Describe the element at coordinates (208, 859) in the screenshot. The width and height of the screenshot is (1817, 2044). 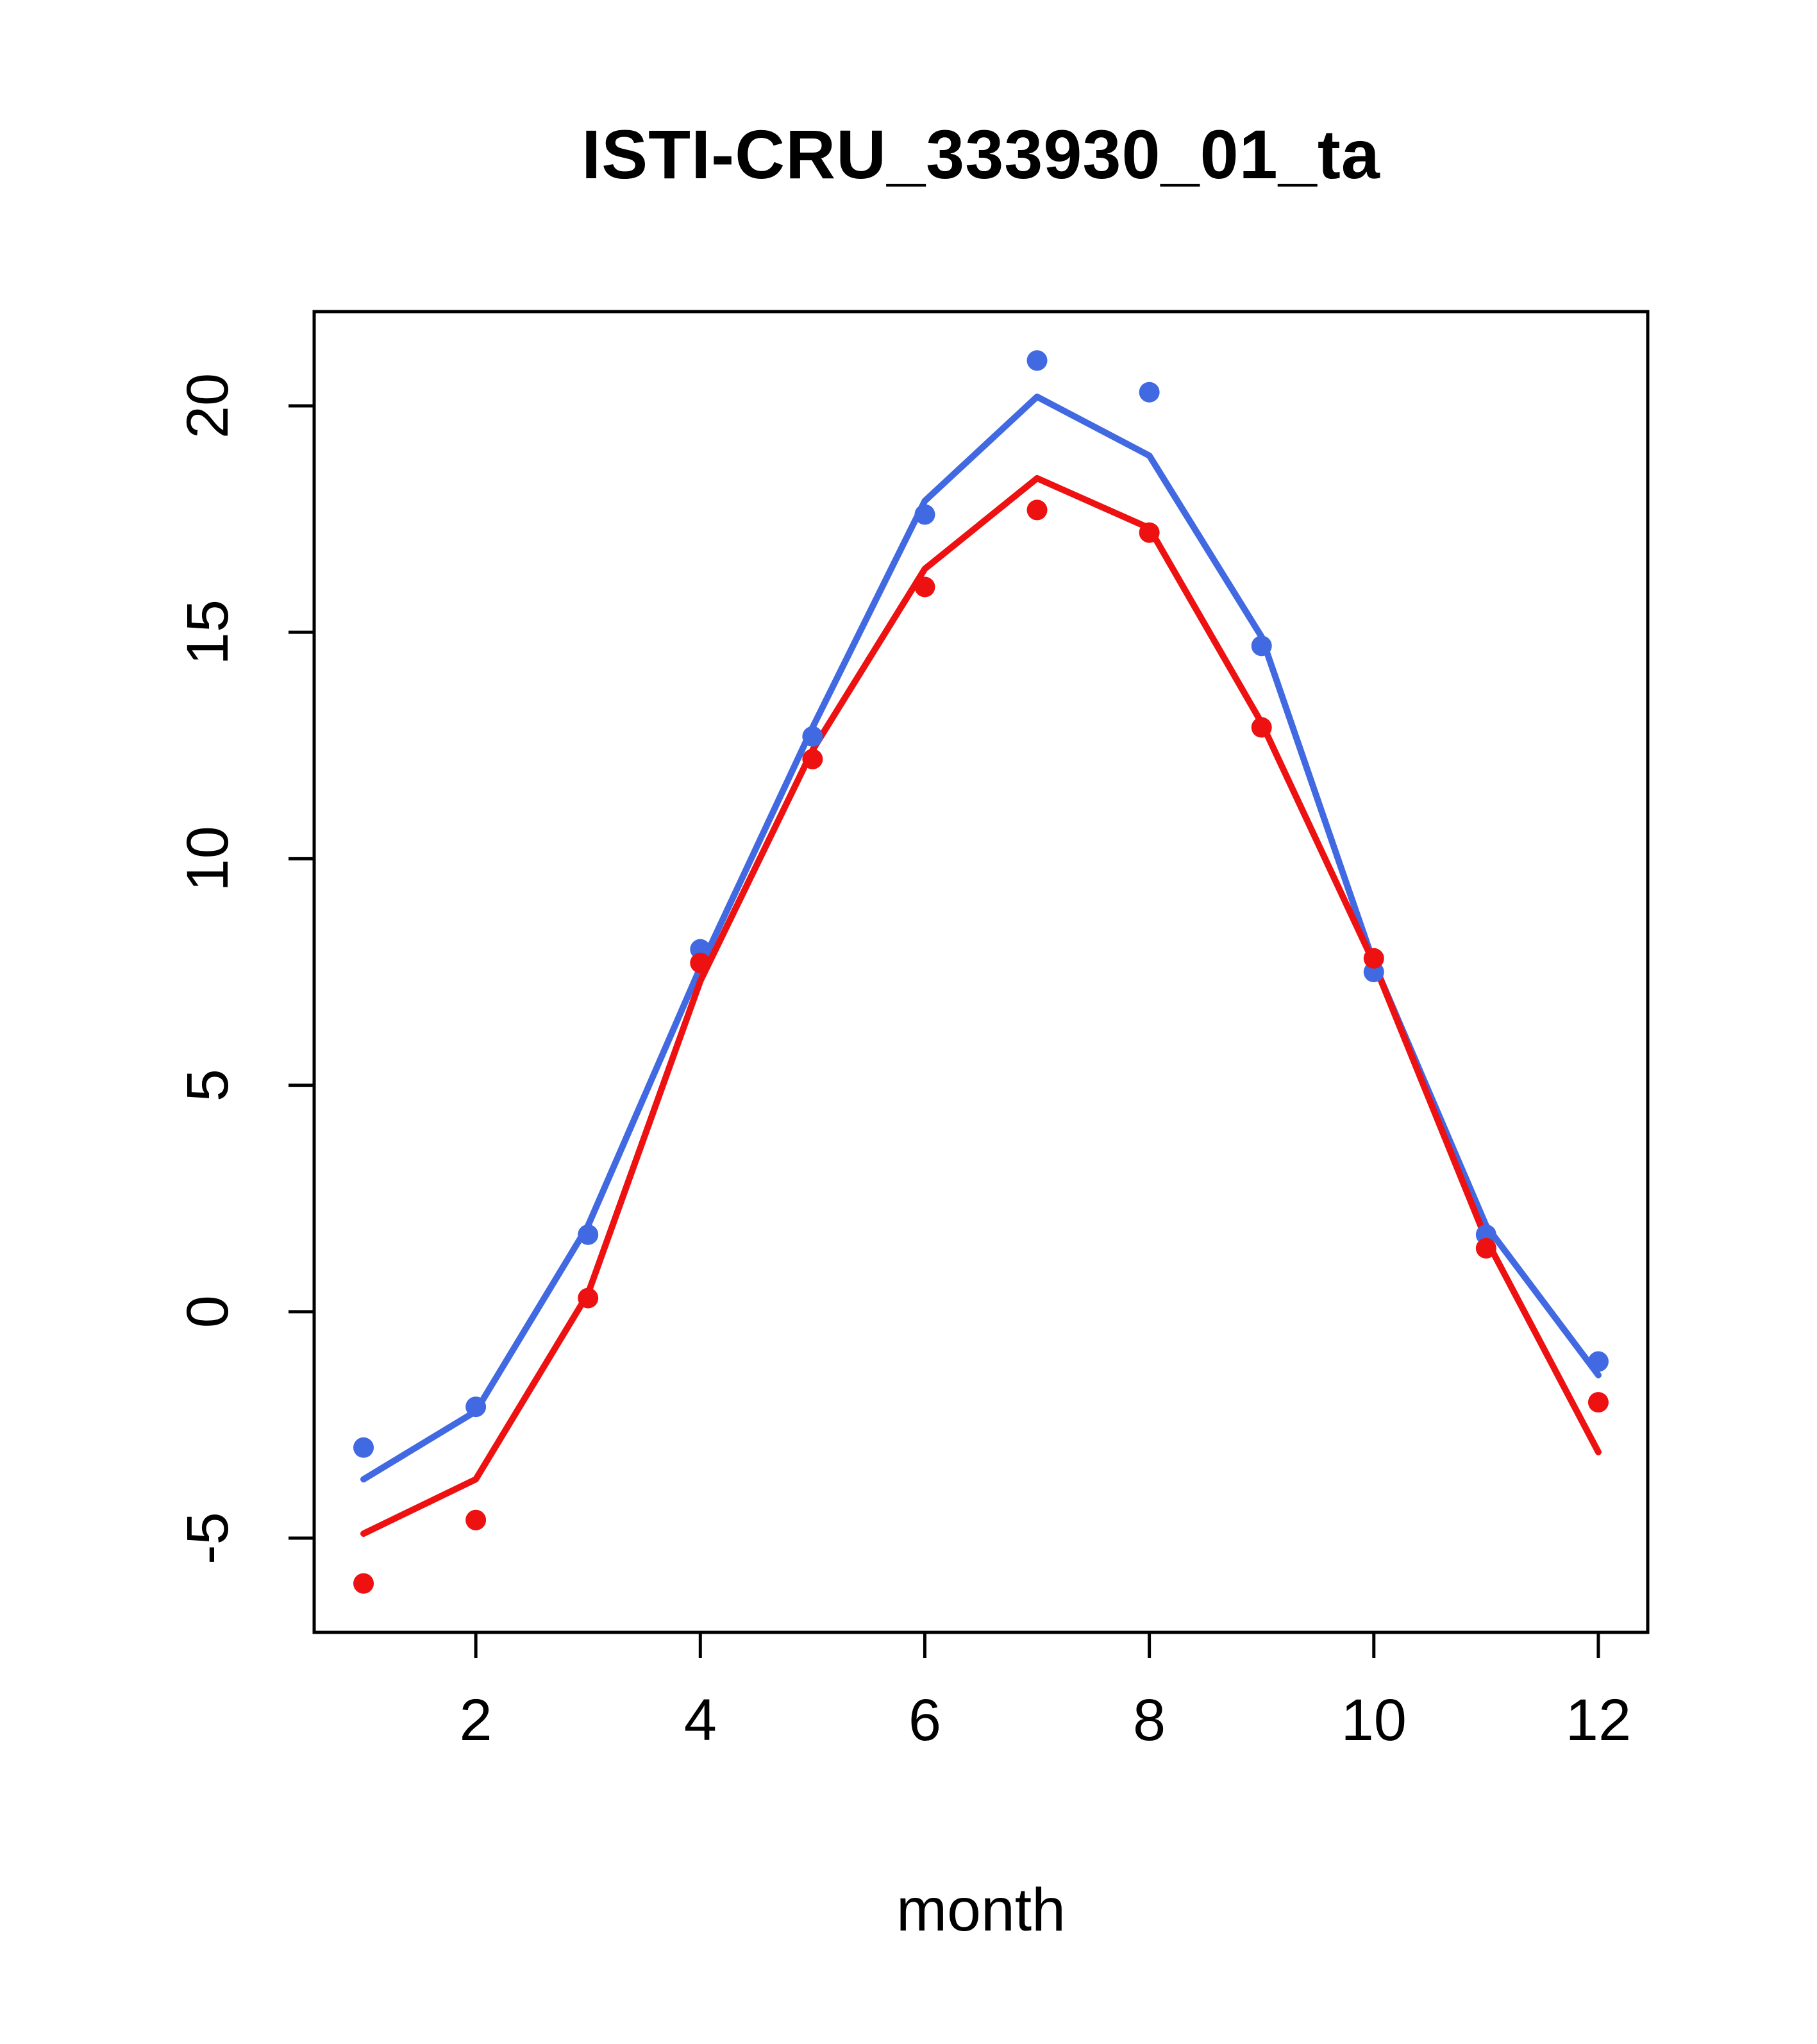
I see `y-tick-label: 10` at that location.